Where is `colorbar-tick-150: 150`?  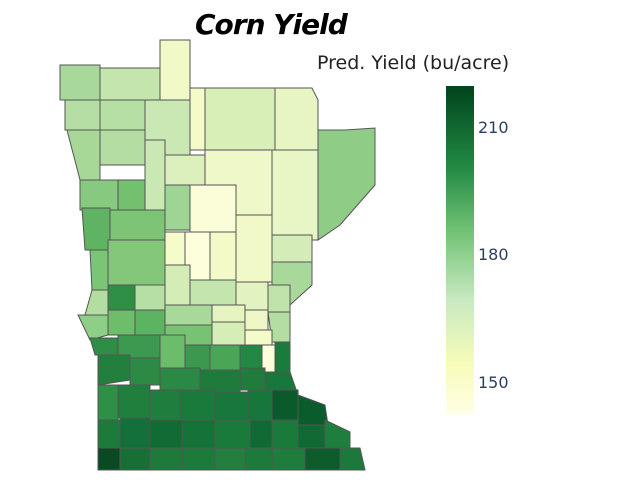 colorbar-tick-150: 150 is located at coordinates (493, 382).